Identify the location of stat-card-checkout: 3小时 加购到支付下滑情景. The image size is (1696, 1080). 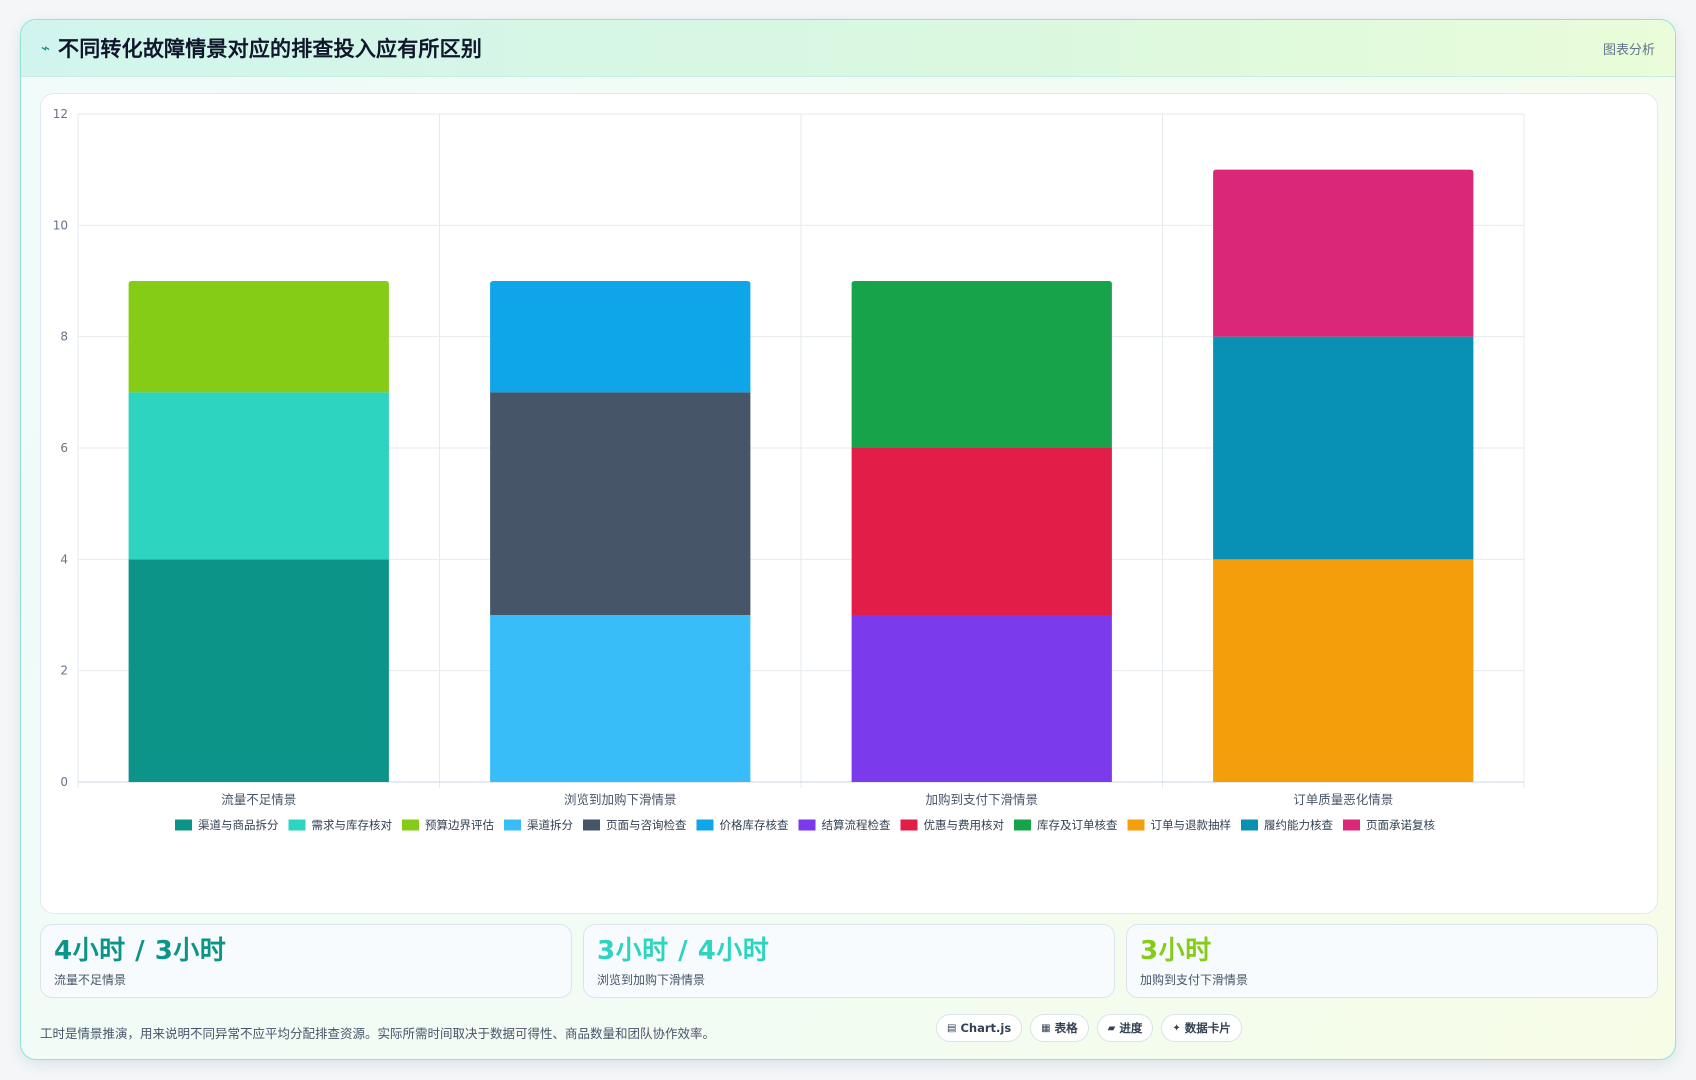
(1392, 961).